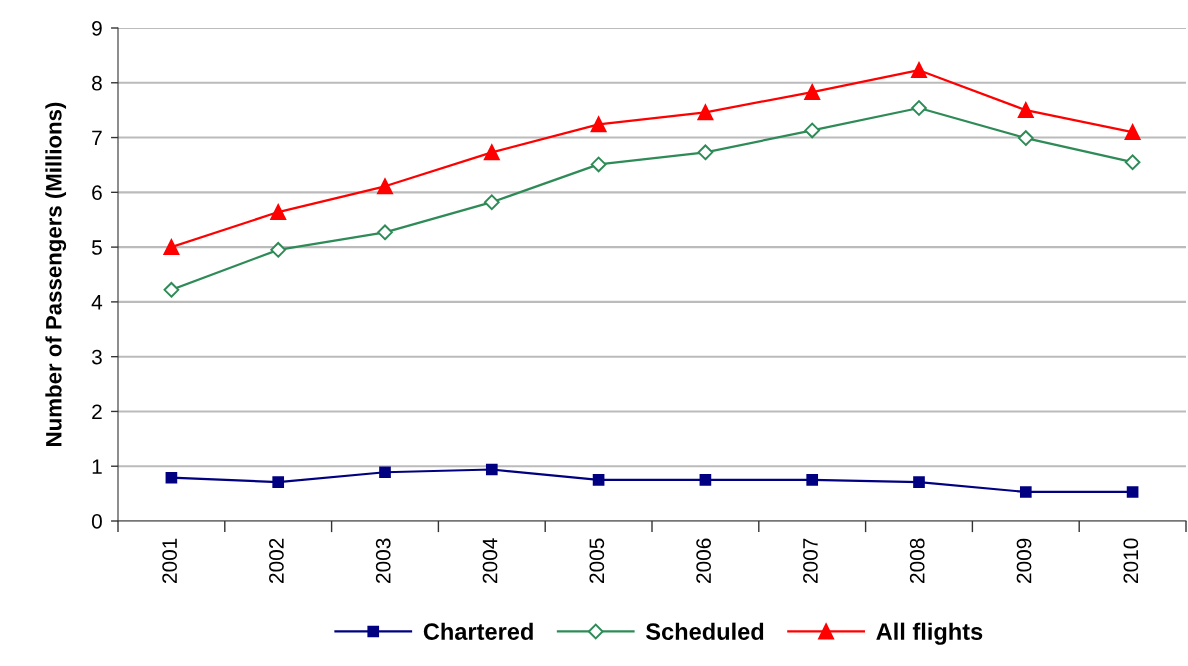  Describe the element at coordinates (597, 560) in the screenshot. I see `x-tick-label: 2005` at that location.